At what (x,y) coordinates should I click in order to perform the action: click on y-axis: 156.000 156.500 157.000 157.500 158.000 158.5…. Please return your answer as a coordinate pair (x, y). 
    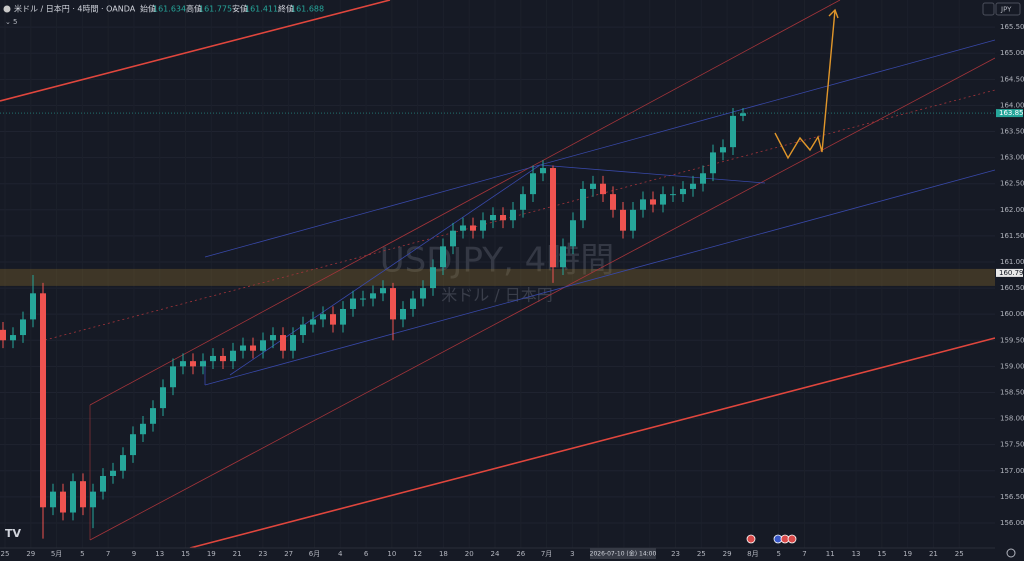
    Looking at the image, I should click on (1012, 275).